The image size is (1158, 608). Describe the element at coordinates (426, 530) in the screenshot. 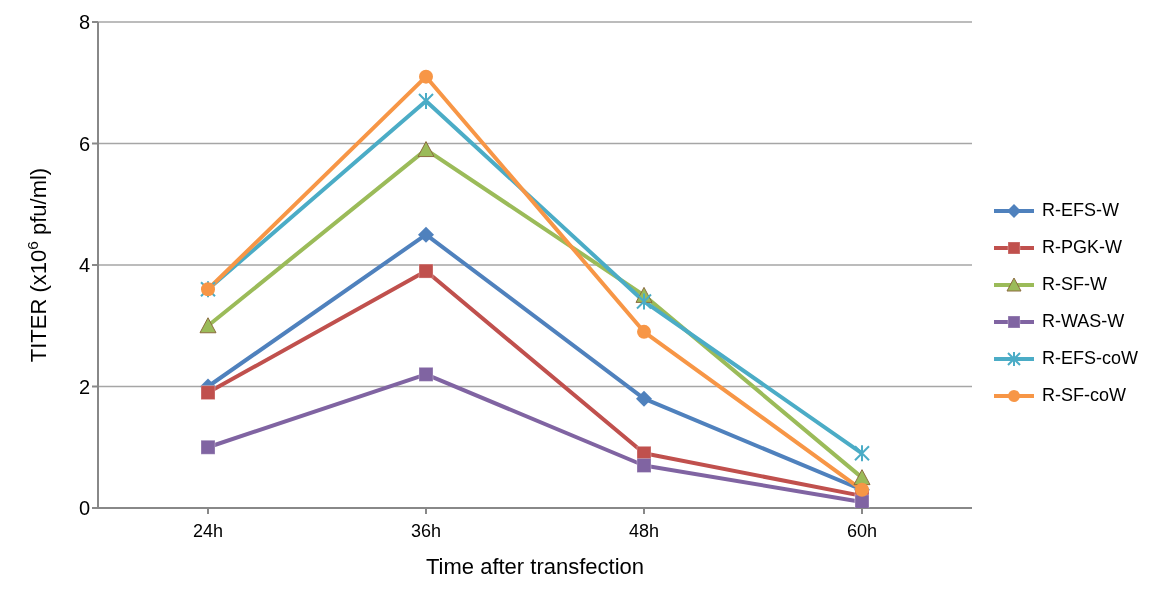

I see `x-tick-label: 36h` at that location.